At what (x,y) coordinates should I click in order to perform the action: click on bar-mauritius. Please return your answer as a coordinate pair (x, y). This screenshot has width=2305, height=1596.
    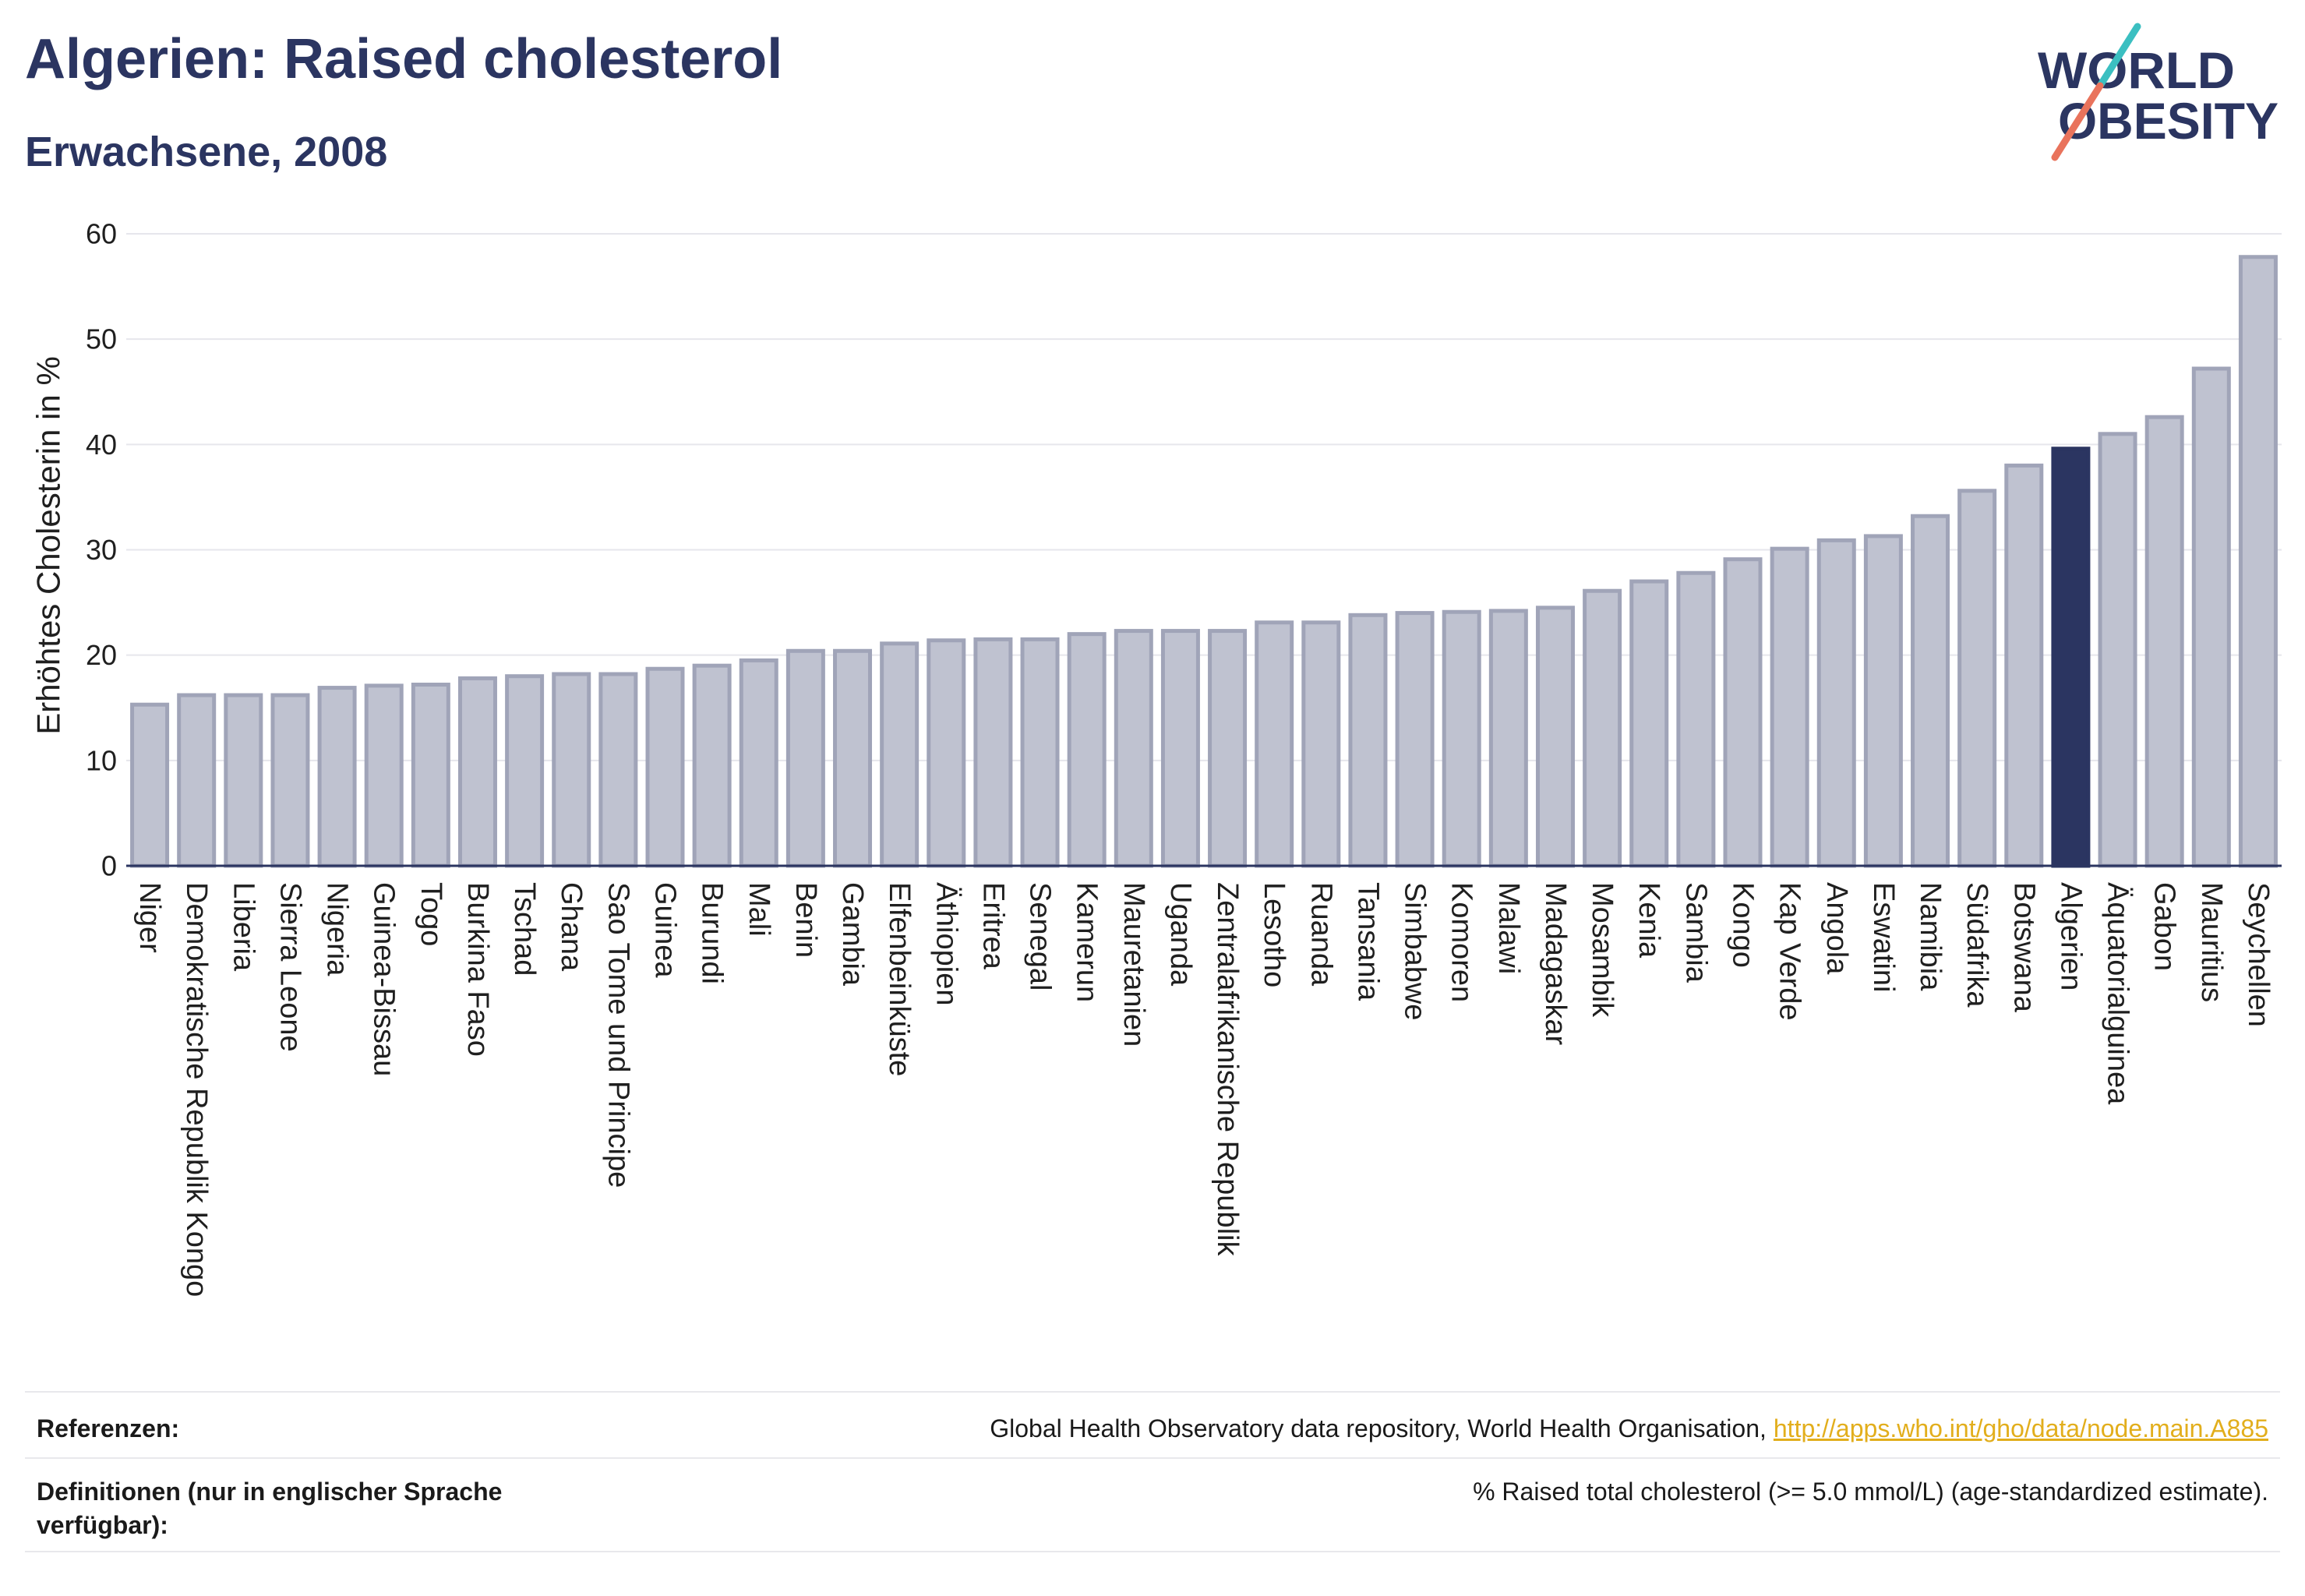
    Looking at the image, I should click on (2211, 617).